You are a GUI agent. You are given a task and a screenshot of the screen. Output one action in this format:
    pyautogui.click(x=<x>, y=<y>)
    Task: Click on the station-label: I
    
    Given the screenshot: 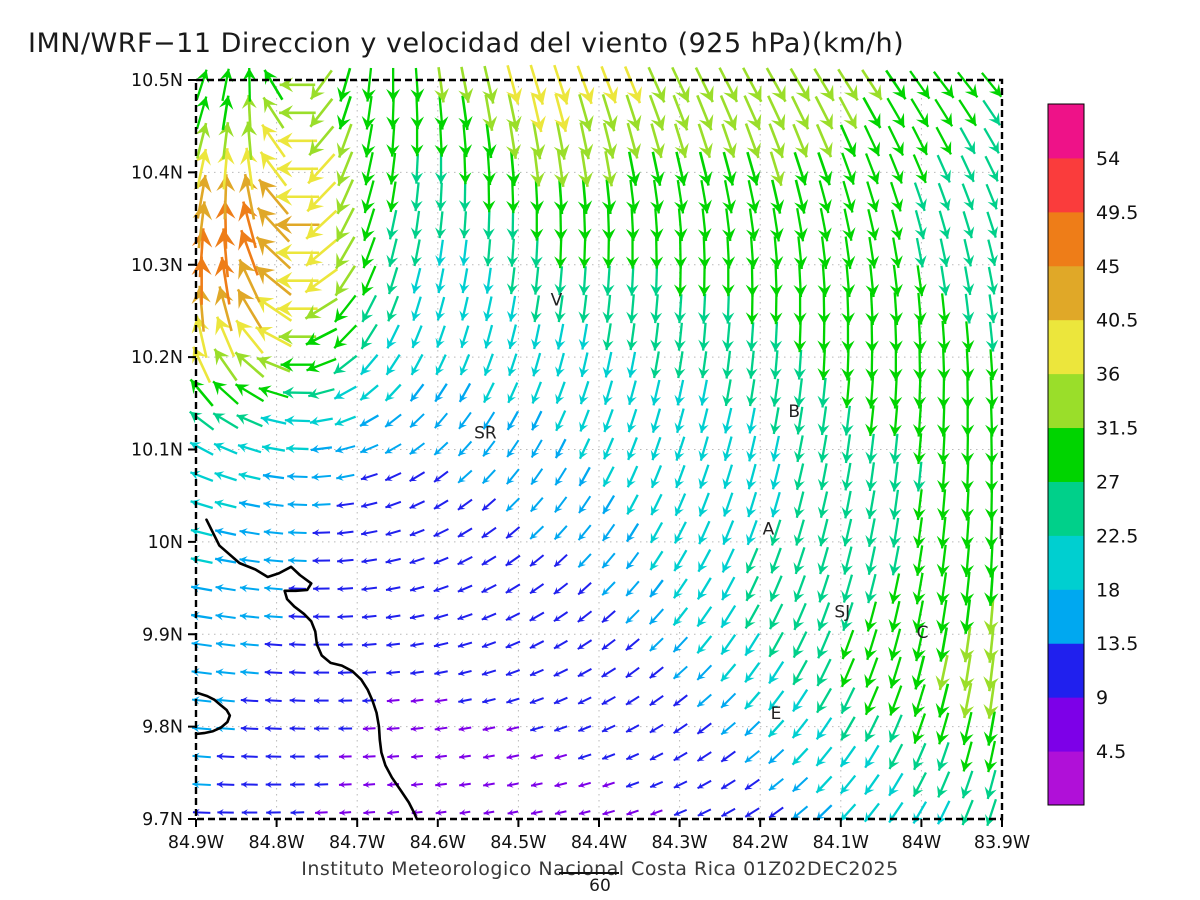 What is the action you would take?
    pyautogui.click(x=1000, y=534)
    